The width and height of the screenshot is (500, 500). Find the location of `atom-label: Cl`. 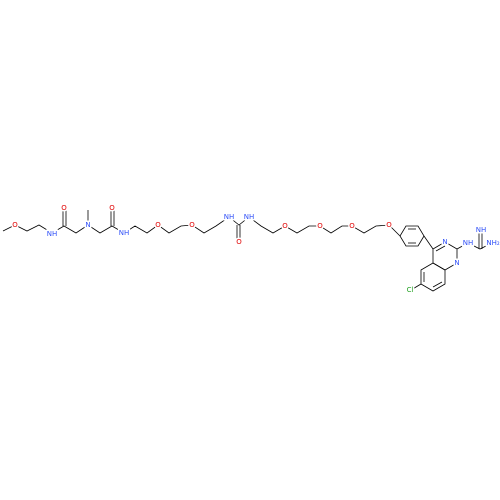

atom-label: Cl is located at coordinates (410, 290).